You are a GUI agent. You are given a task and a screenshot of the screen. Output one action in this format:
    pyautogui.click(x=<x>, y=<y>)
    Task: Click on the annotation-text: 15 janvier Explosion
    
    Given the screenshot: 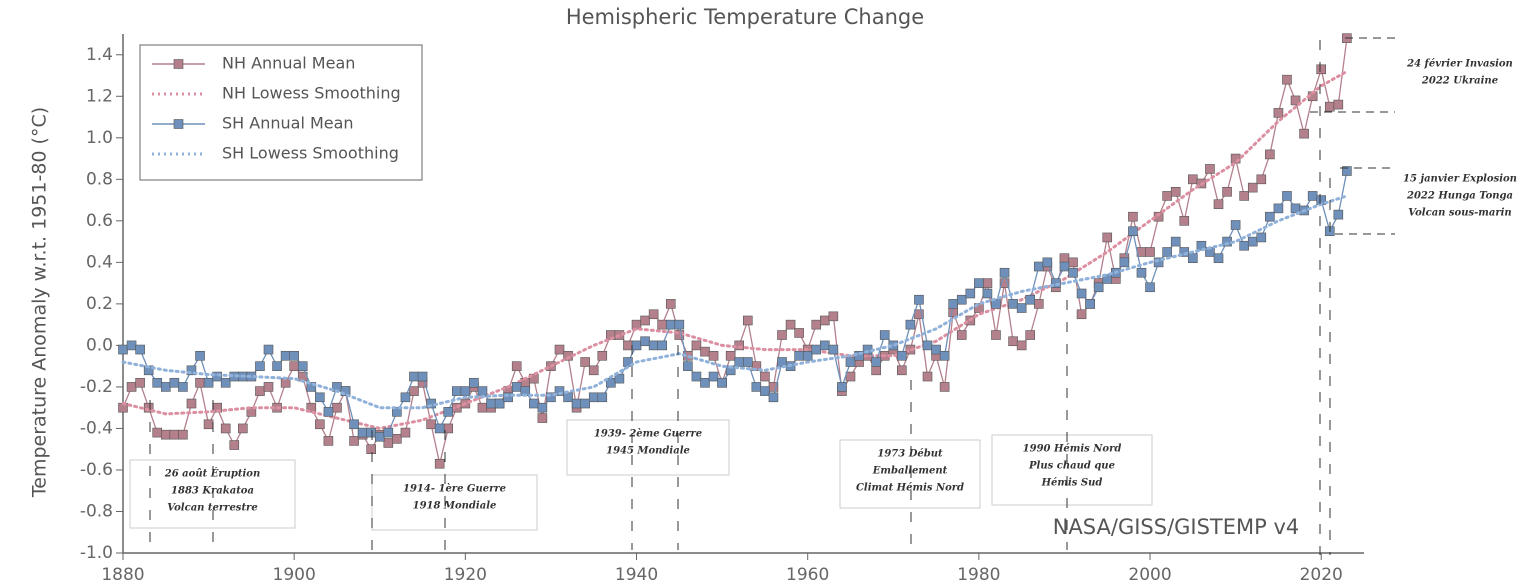 What is the action you would take?
    pyautogui.click(x=1460, y=179)
    